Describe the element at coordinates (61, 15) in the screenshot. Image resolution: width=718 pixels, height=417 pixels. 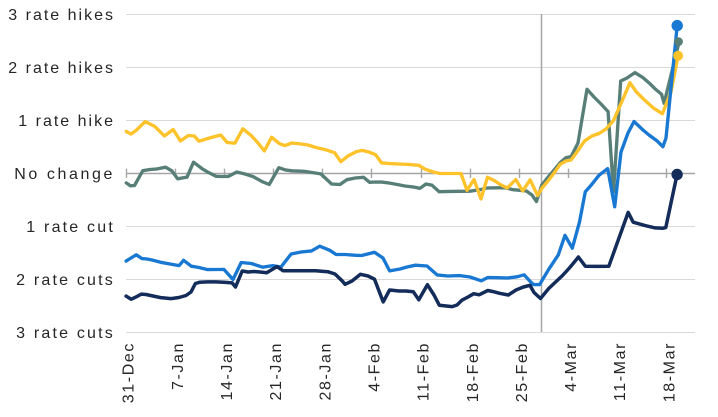
I see `svg-text: 3 rate hikes` at that location.